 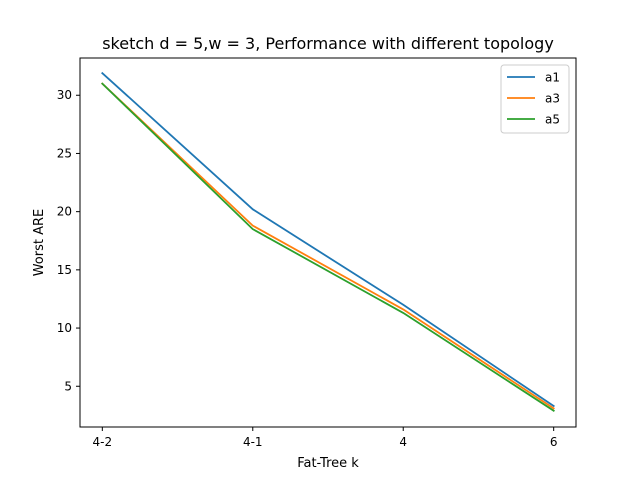 I want to click on y-tick-label: 30, so click(x=64, y=95).